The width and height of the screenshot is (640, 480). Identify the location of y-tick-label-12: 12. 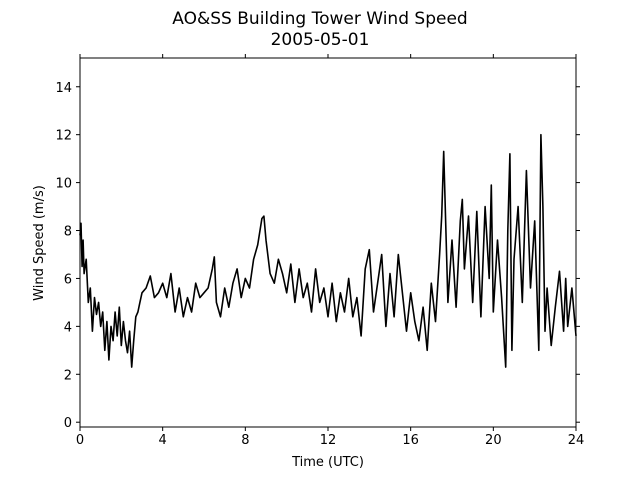
(63, 136).